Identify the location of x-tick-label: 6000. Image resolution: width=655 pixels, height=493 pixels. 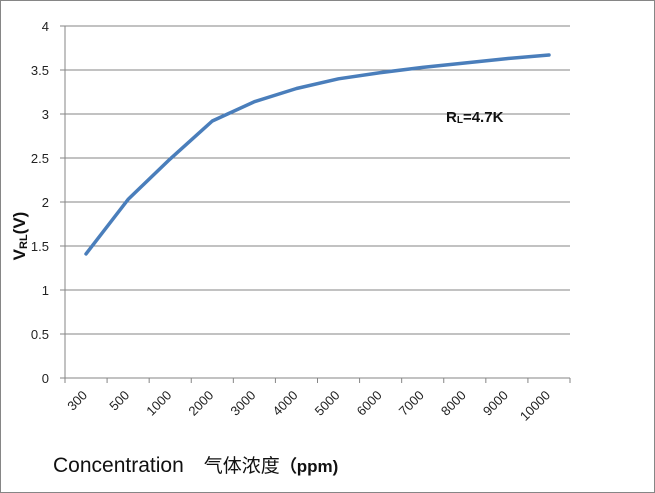
(369, 403).